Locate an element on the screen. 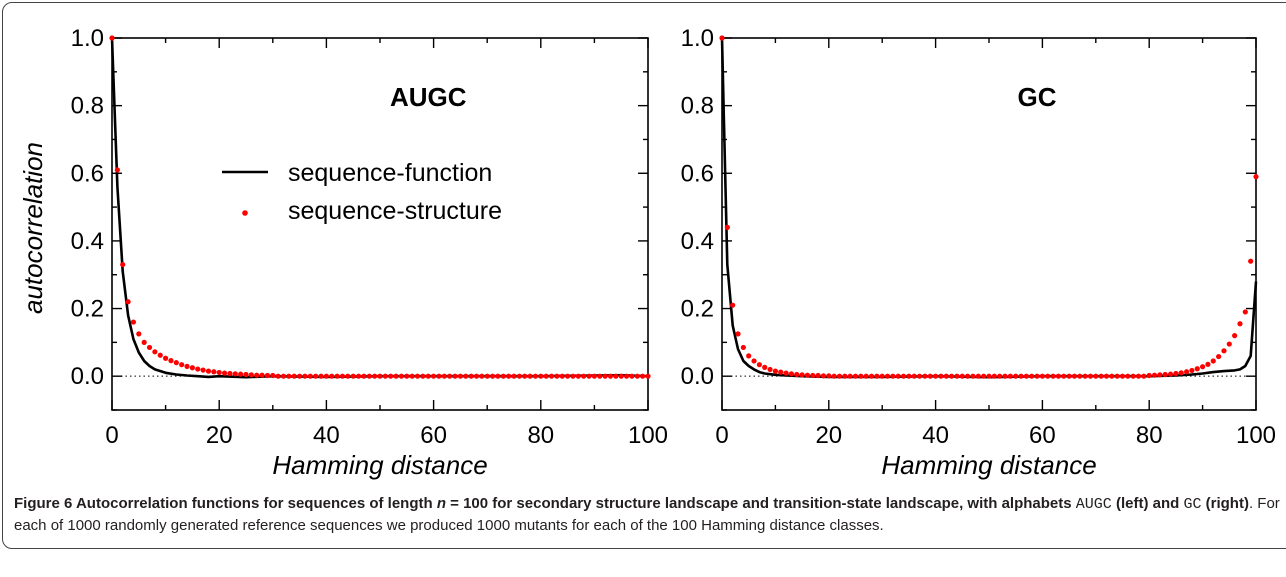 Image resolution: width=1286 pixels, height=577 pixels. panel-1-ytick-label: 0.4 is located at coordinates (87, 241).